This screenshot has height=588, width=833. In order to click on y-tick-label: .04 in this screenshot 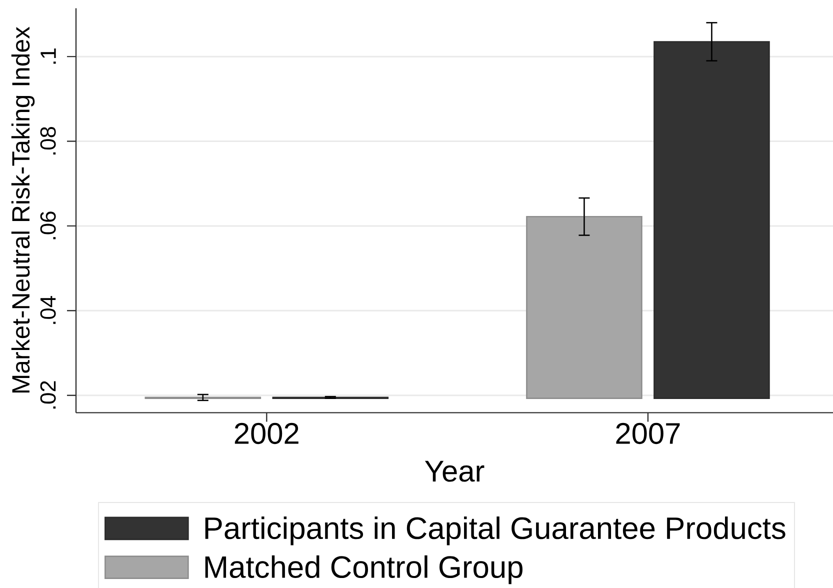, I will do `click(48, 310)`.